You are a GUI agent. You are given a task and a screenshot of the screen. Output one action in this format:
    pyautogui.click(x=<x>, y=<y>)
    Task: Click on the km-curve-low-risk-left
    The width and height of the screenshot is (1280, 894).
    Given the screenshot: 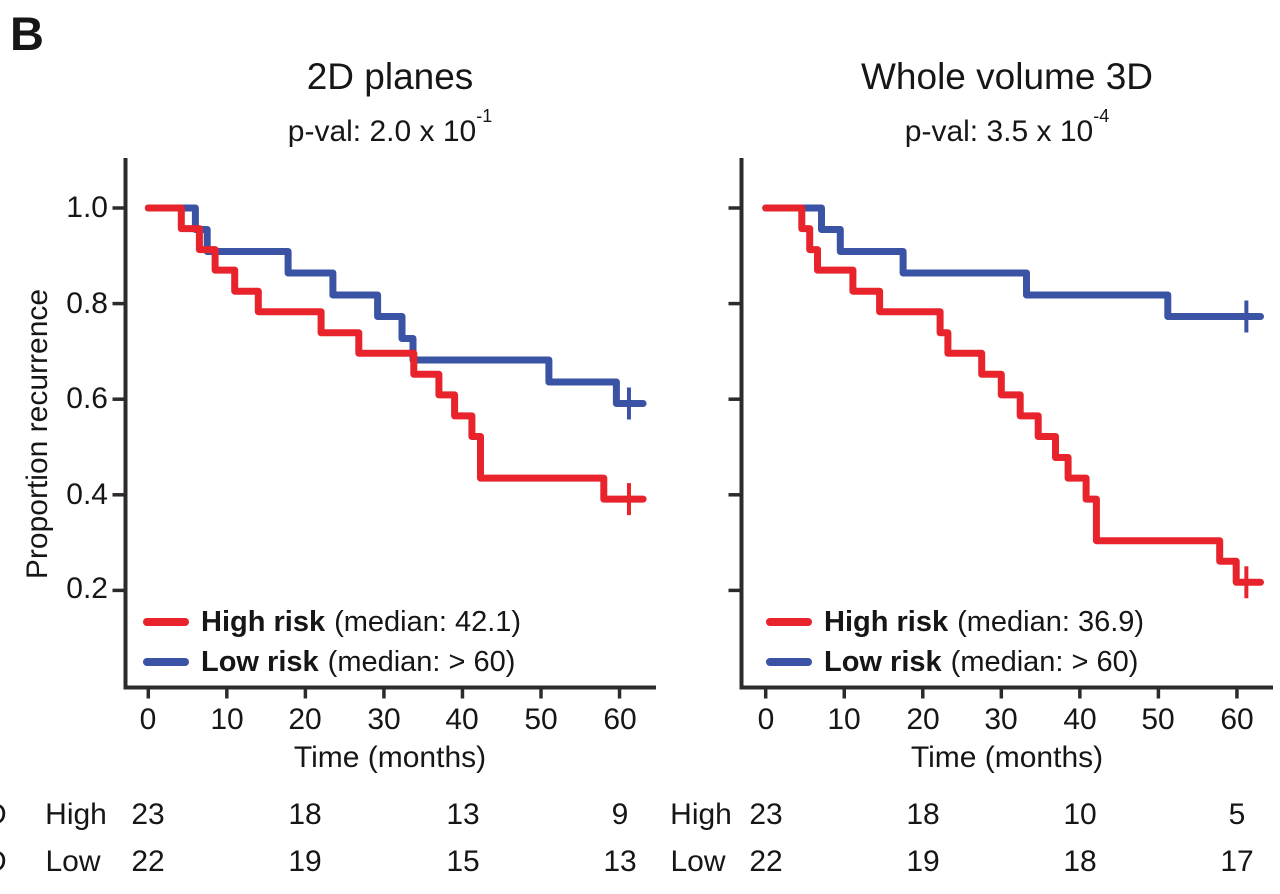 What is the action you would take?
    pyautogui.click(x=395, y=305)
    